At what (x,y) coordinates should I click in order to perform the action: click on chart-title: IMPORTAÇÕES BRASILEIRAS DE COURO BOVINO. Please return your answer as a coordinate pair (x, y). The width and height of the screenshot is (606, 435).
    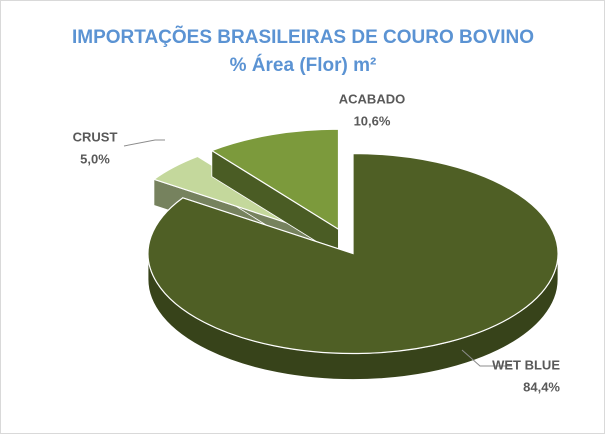
    Looking at the image, I should click on (303, 37).